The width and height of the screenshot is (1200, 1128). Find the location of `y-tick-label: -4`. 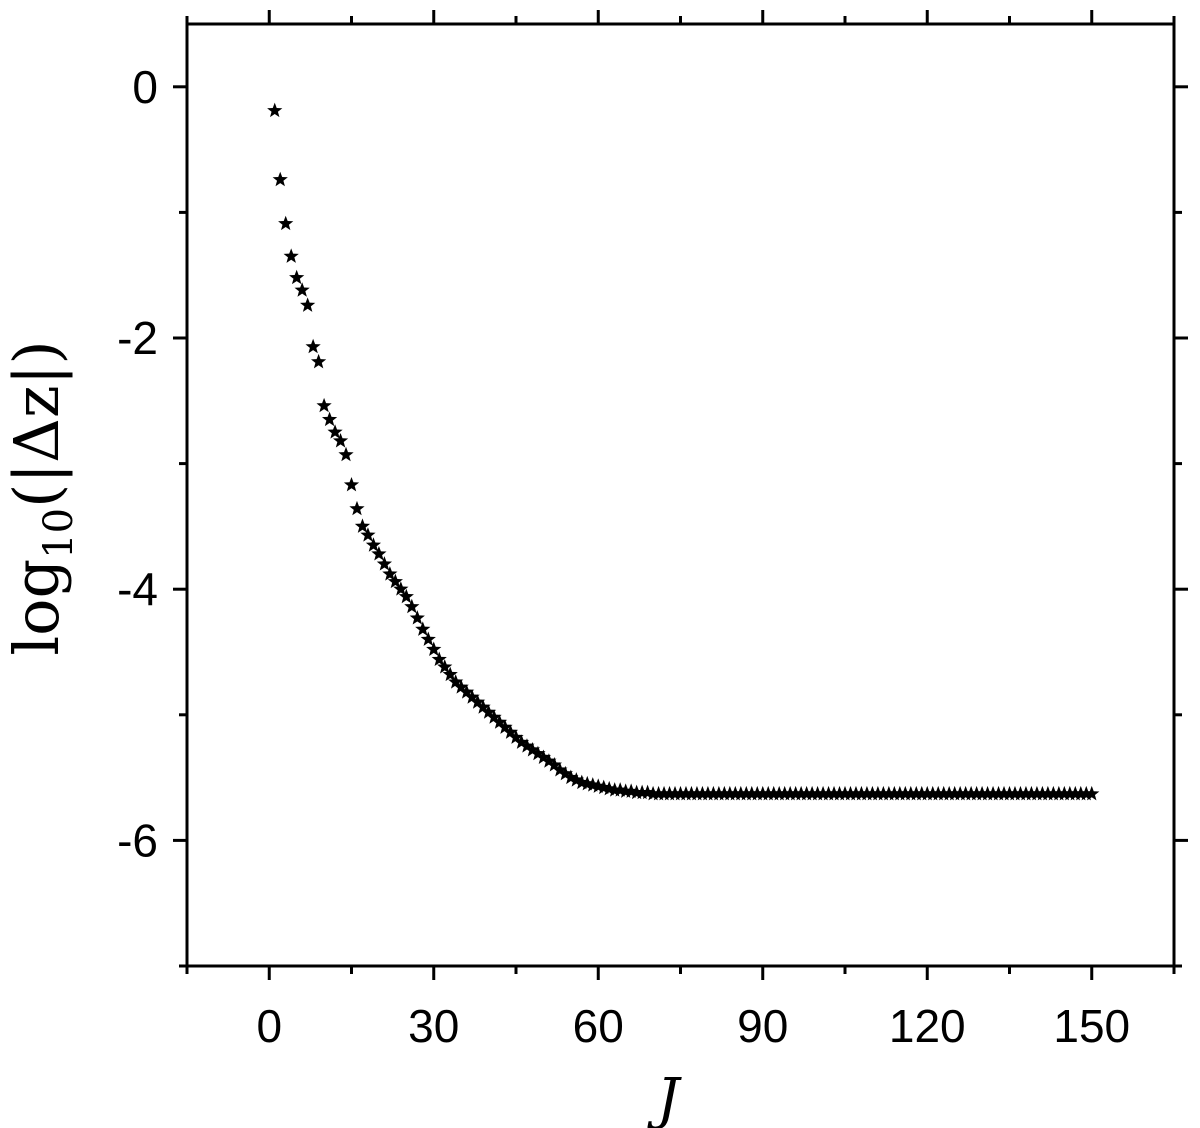

y-tick-label: -4 is located at coordinates (137, 589).